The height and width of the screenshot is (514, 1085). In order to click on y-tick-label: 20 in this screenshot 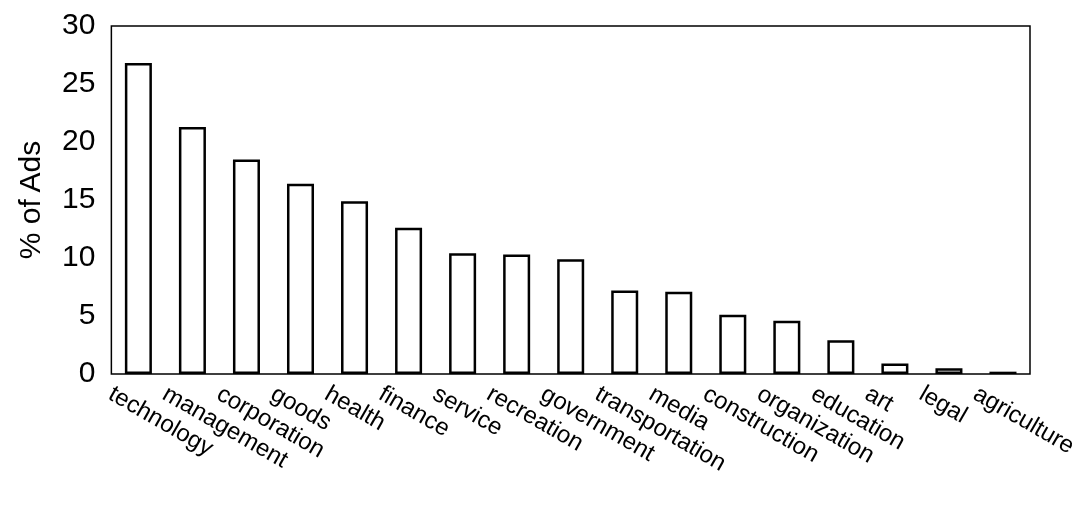, I will do `click(78, 140)`.